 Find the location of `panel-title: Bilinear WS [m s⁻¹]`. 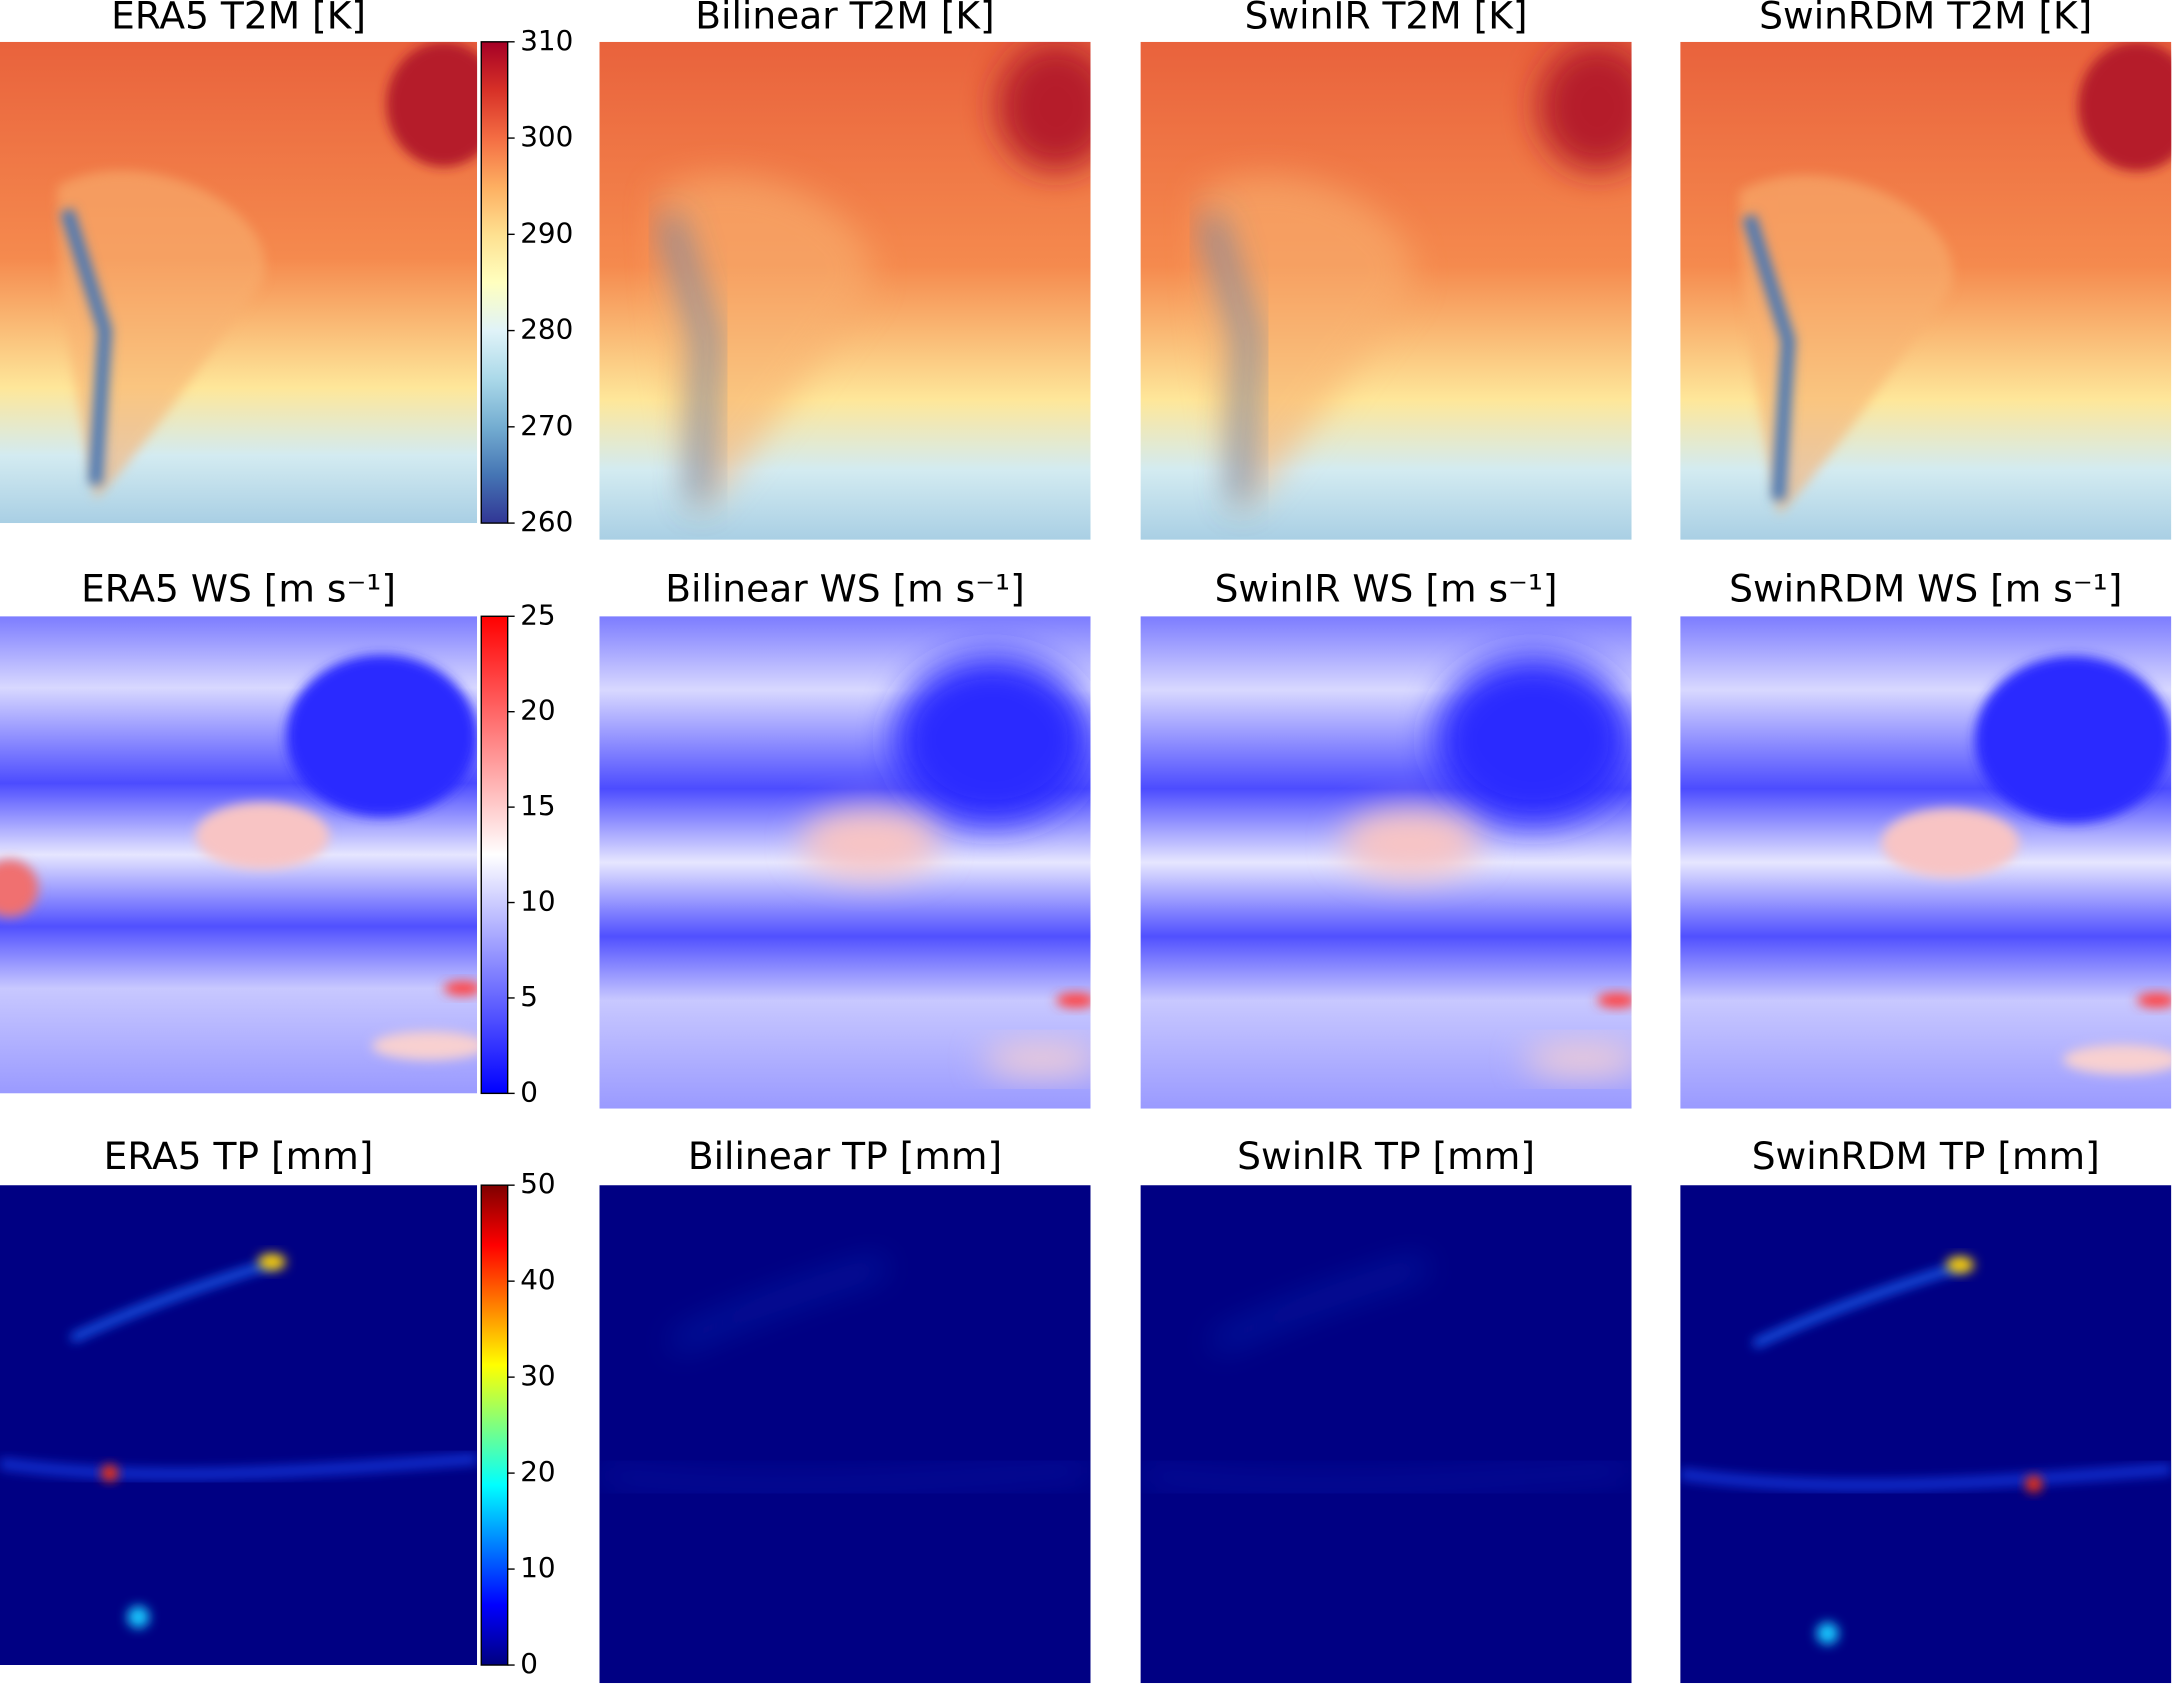

panel-title: Bilinear WS [m s⁻¹] is located at coordinates (844, 589).